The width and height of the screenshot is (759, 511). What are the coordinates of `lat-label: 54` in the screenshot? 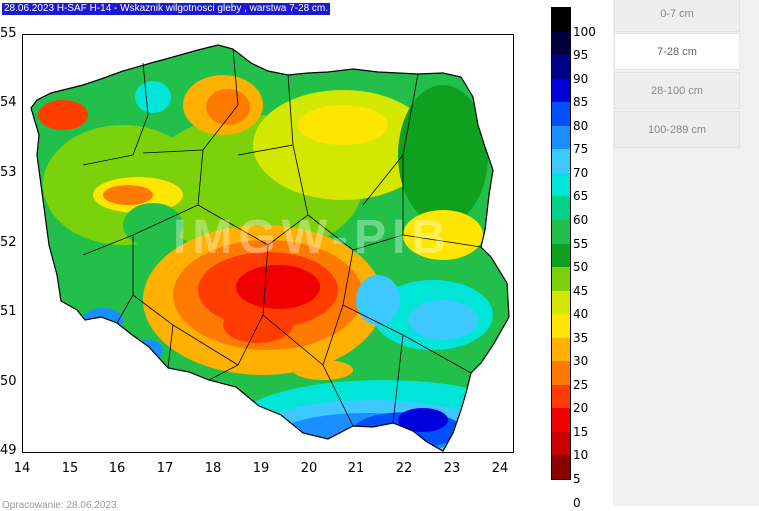 It's located at (8, 102).